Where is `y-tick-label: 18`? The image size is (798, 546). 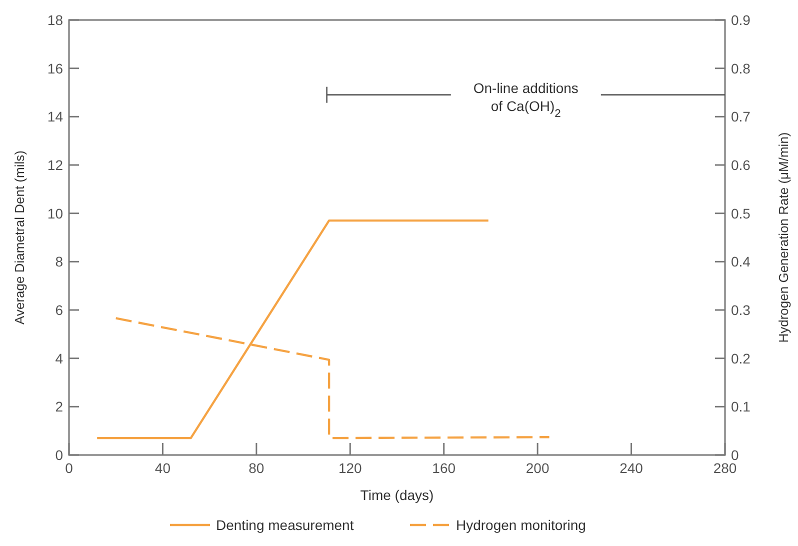 y-tick-label: 18 is located at coordinates (55, 20).